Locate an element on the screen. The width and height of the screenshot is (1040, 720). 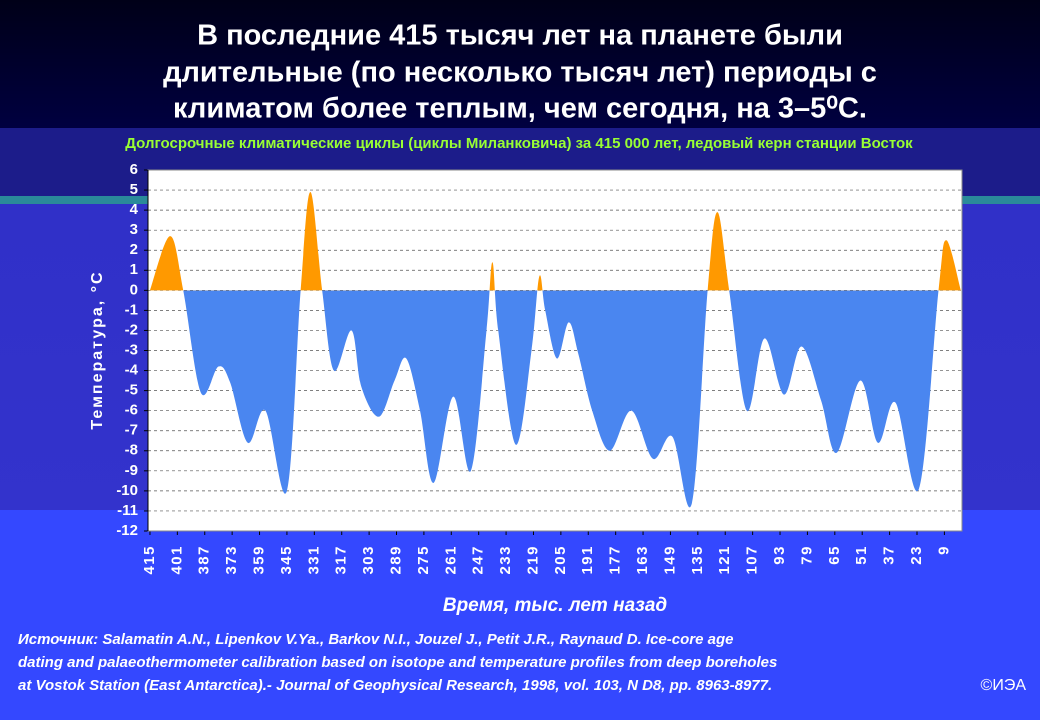
x-tick-label: 331 is located at coordinates (313, 560).